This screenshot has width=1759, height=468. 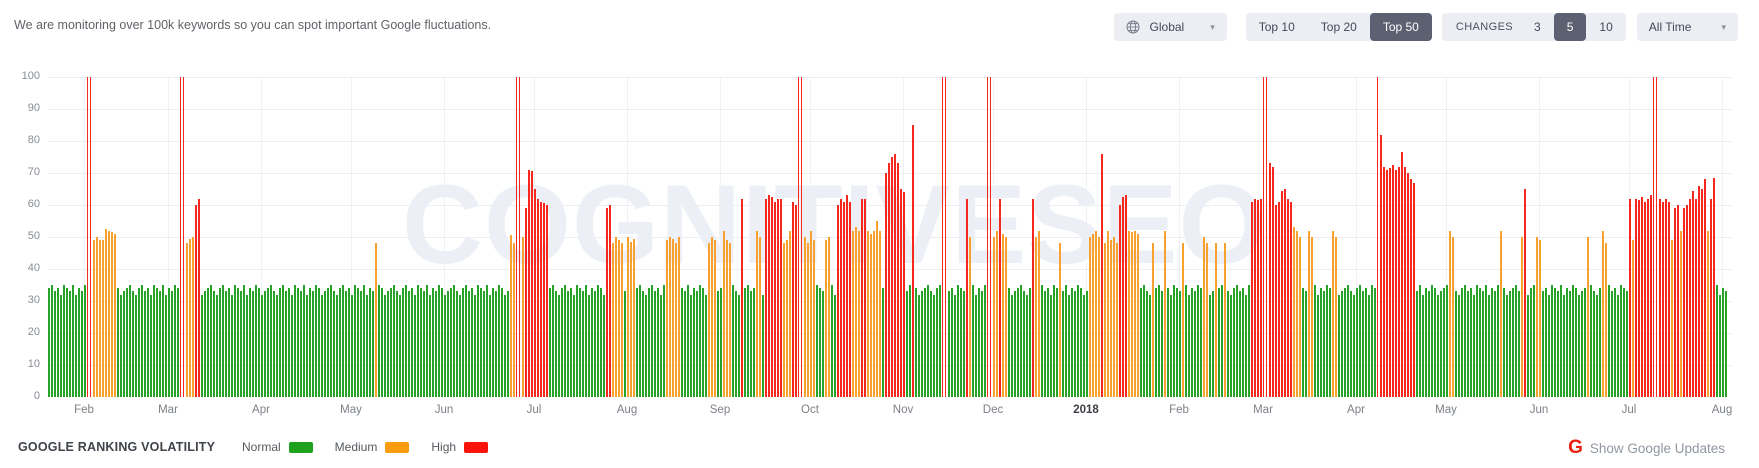 What do you see at coordinates (1606, 27) in the screenshot?
I see `changes-option-10: 10` at bounding box center [1606, 27].